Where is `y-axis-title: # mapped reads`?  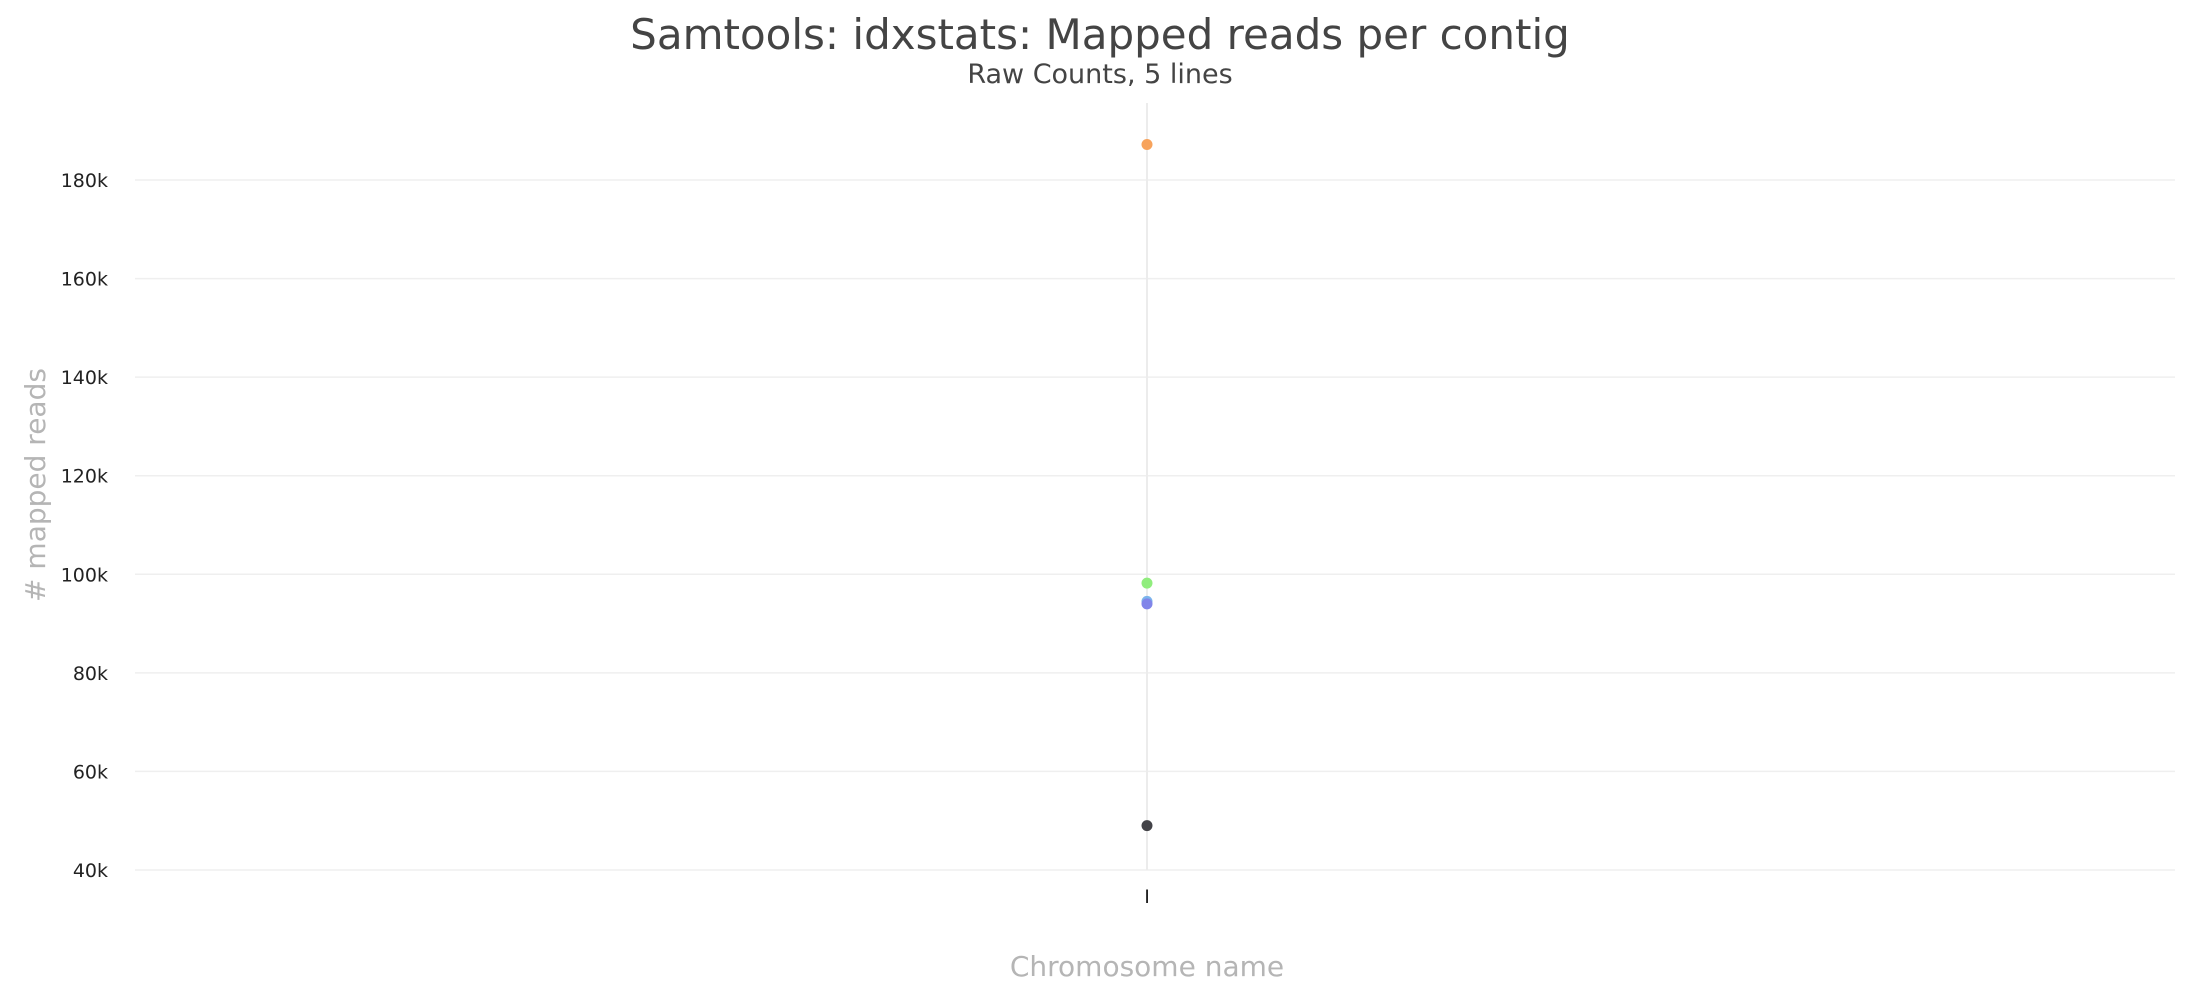
y-axis-title: # mapped reads is located at coordinates (35, 485).